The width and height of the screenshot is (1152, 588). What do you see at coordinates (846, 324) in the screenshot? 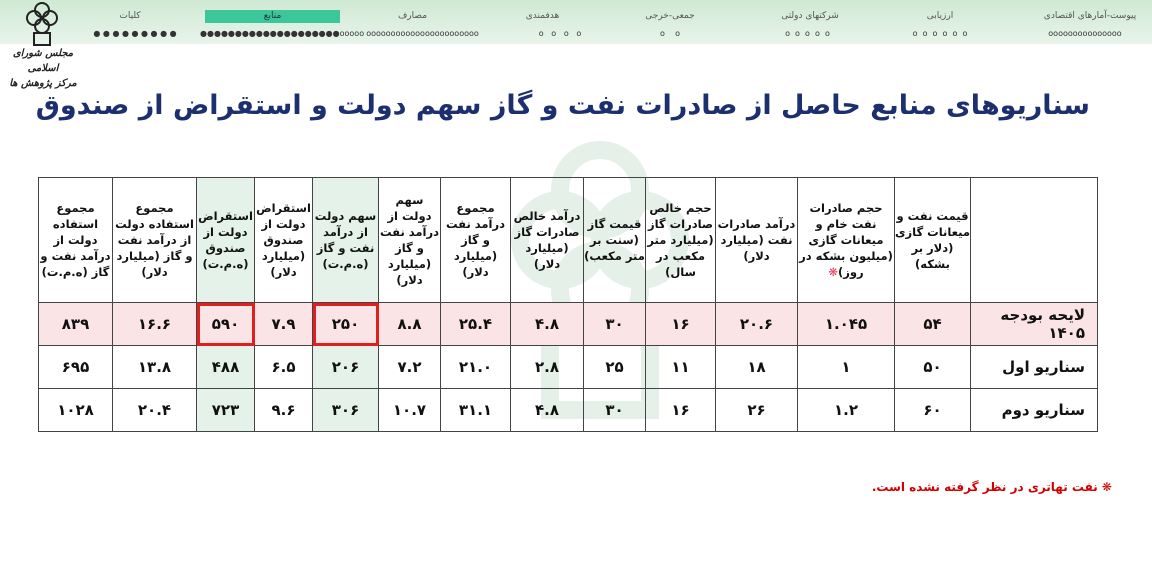
I see `table-cell: ۱.۰۴۵` at bounding box center [846, 324].